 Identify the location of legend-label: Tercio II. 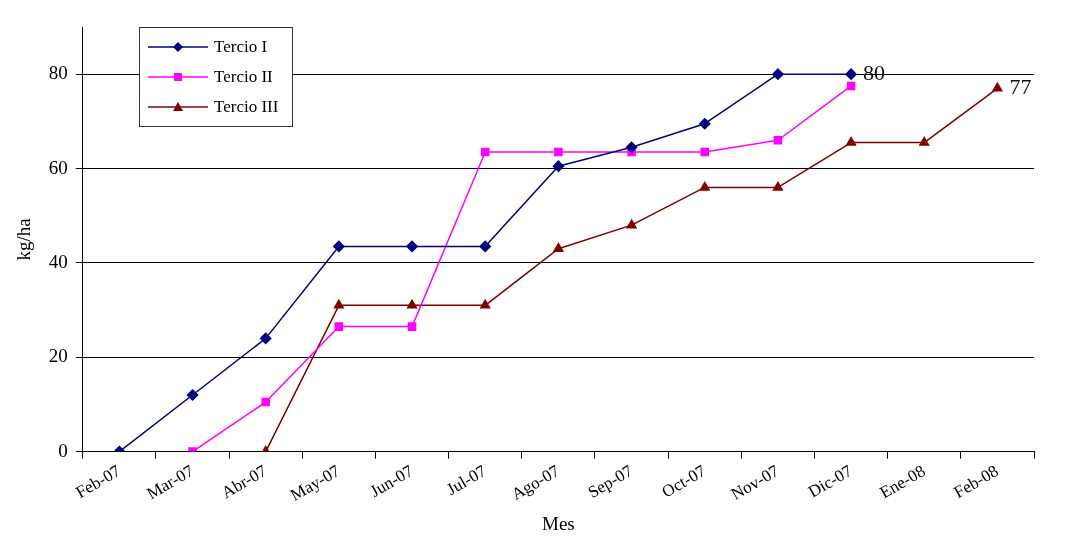
(243, 77).